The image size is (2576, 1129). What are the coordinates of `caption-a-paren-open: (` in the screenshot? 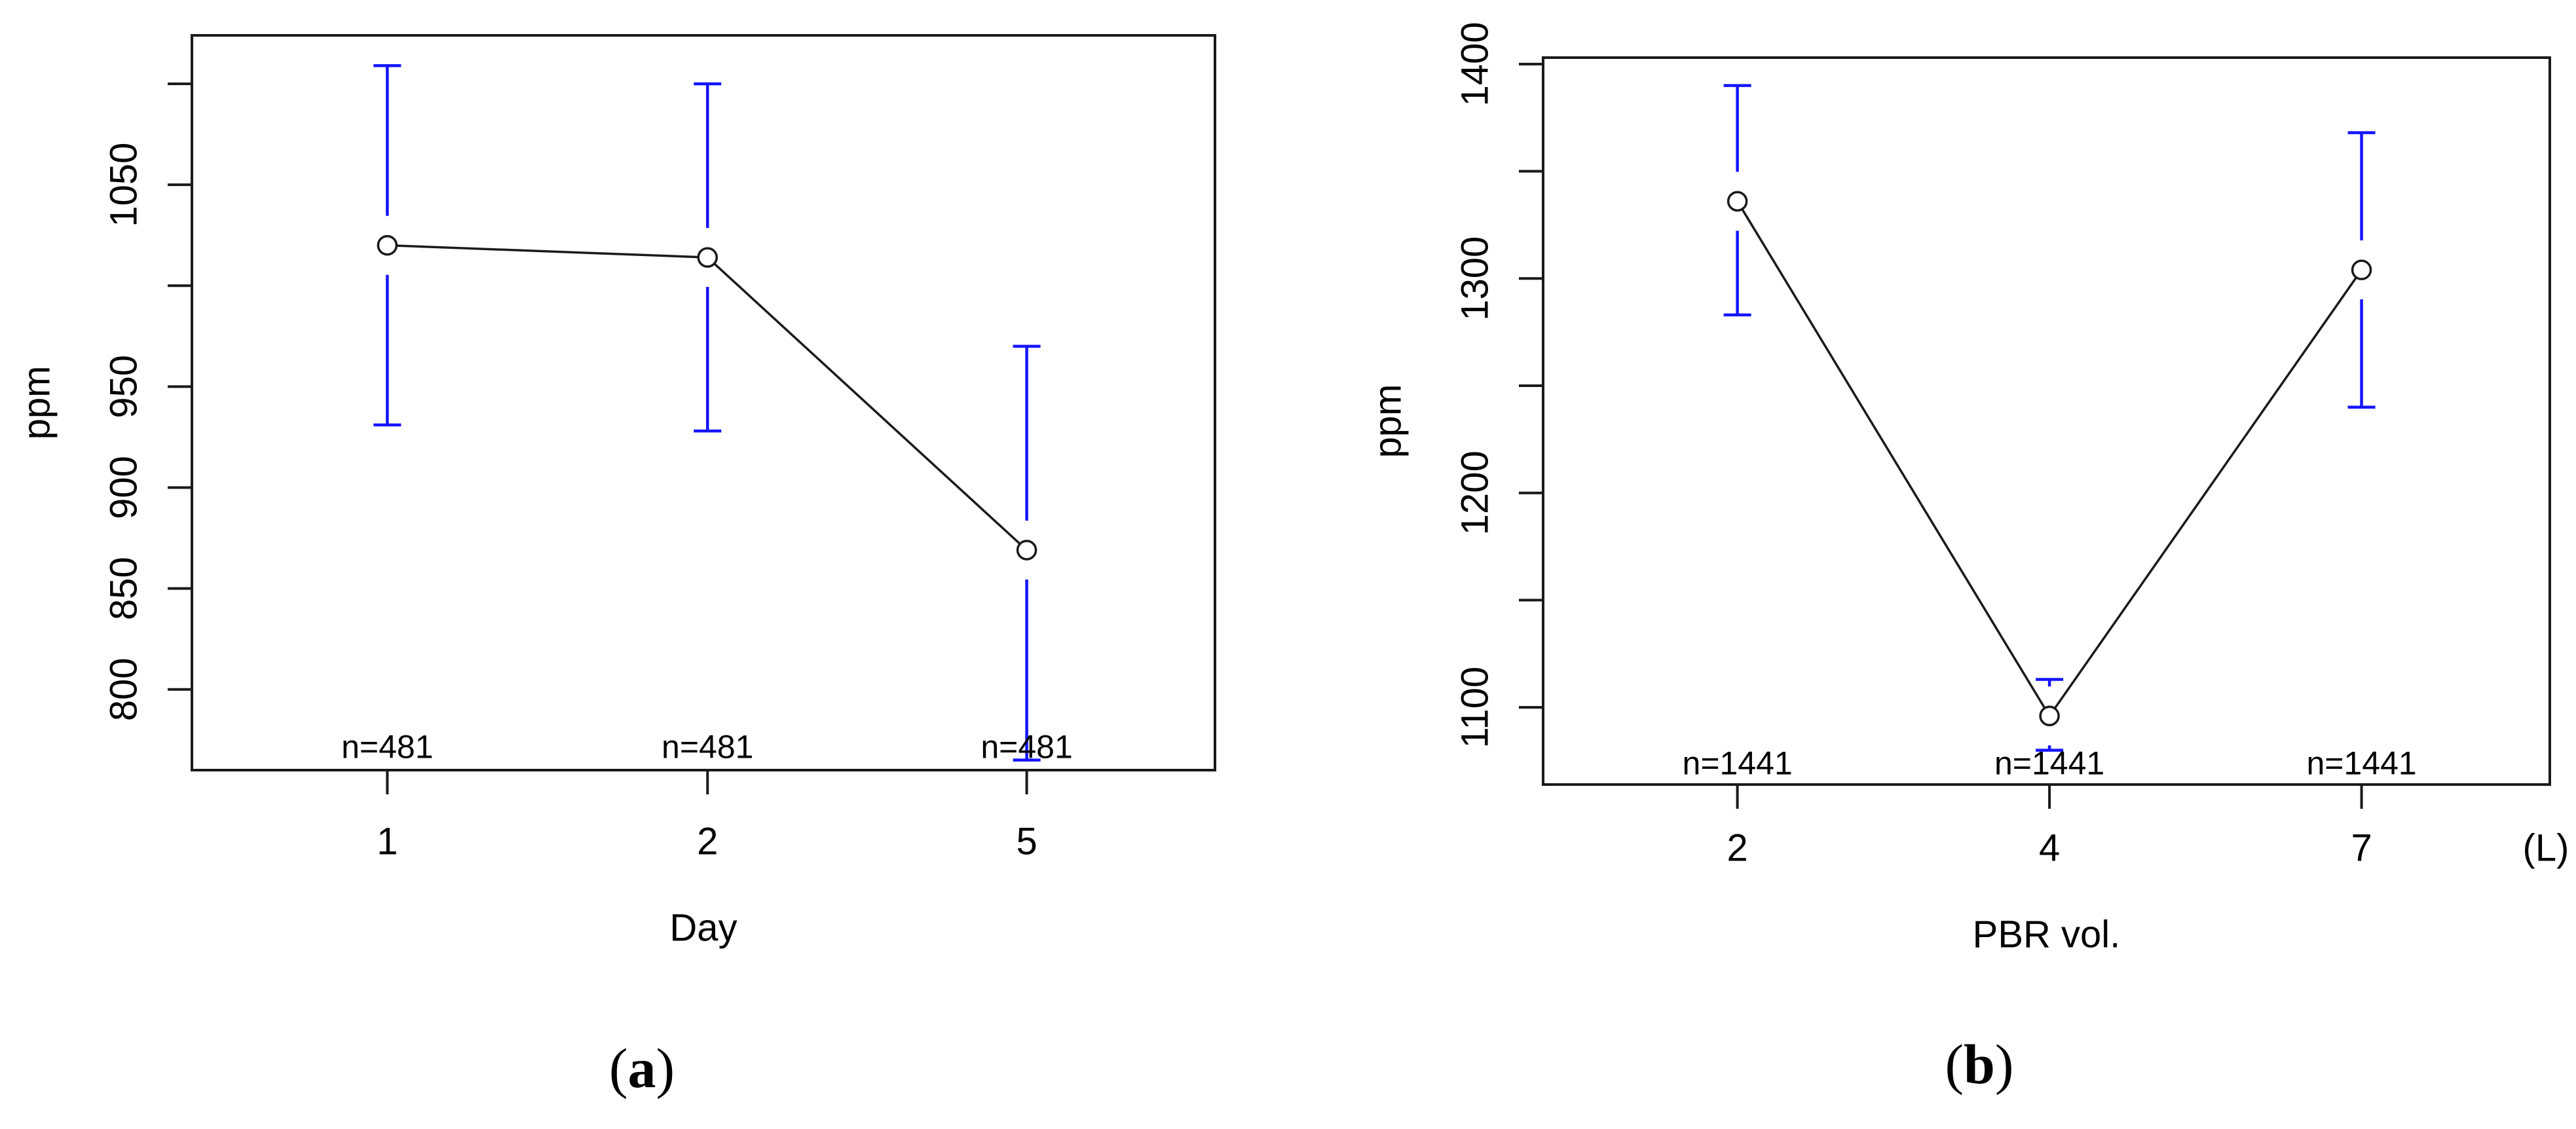 It's located at (618, 1068).